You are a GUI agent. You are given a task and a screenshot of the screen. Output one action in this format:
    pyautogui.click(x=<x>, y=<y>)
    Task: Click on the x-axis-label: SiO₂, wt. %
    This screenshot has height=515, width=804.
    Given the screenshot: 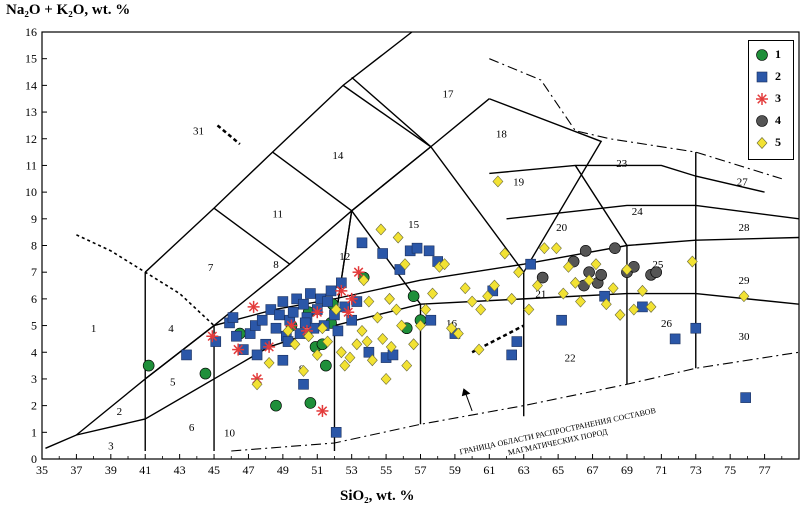 What is the action you would take?
    pyautogui.click(x=377, y=496)
    